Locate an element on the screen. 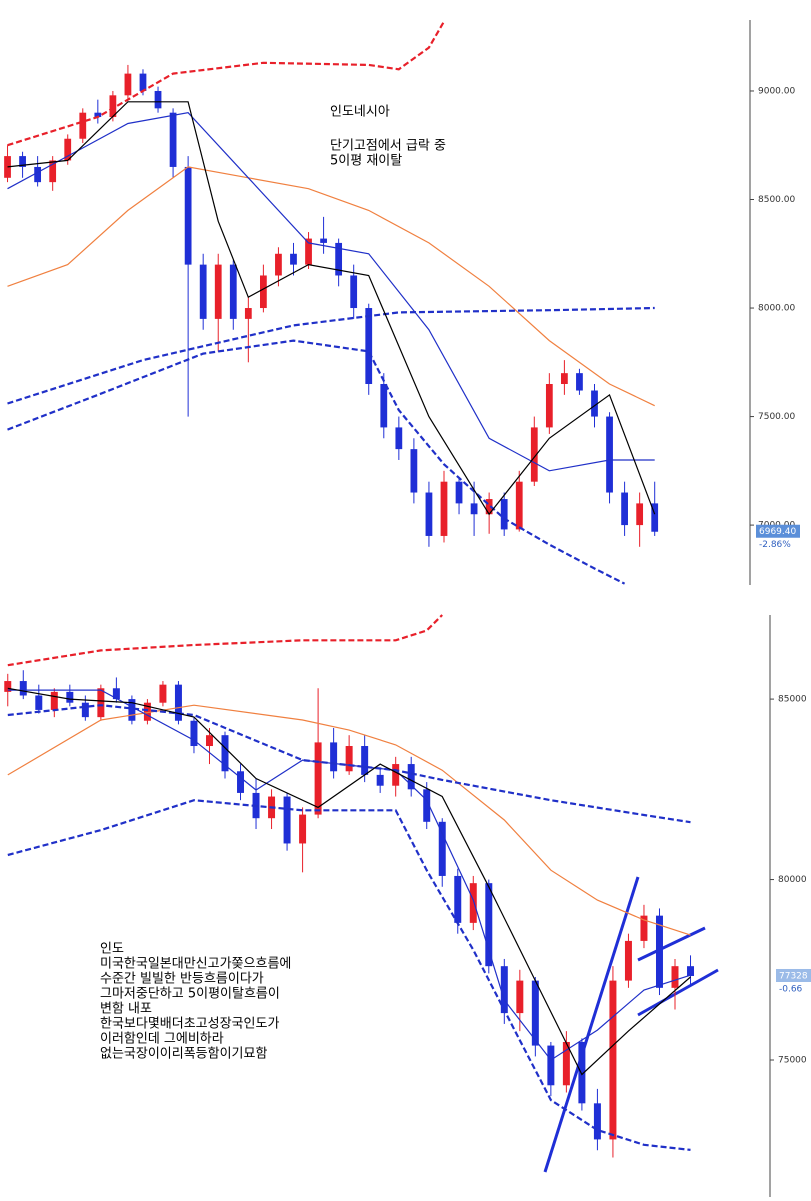  y-tick-label: 85000 is located at coordinates (792, 700).